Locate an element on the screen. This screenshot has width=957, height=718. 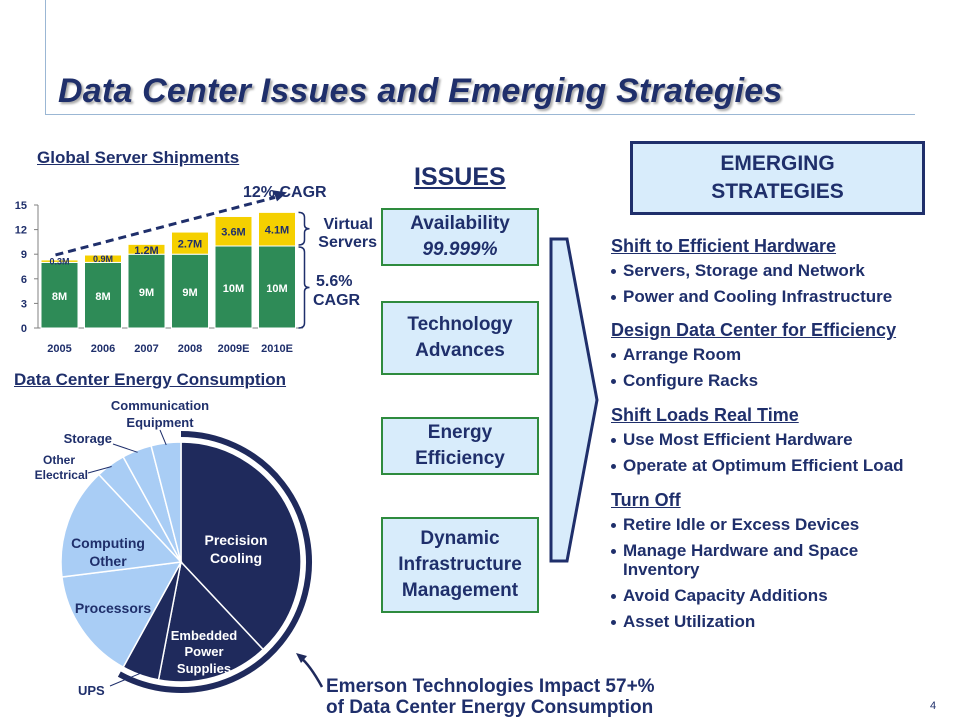
embedded-label-line1: Embedded is located at coordinates (204, 635).